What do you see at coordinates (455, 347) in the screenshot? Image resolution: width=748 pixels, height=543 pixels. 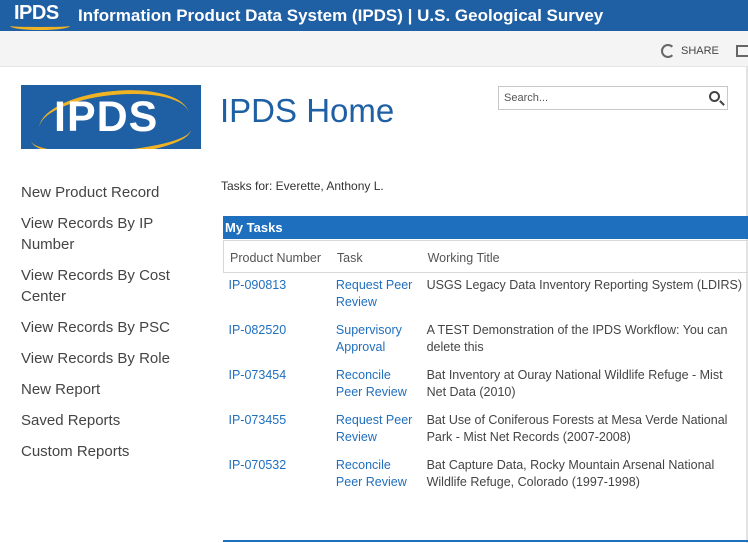 I see `working-title-cont: delete this` at bounding box center [455, 347].